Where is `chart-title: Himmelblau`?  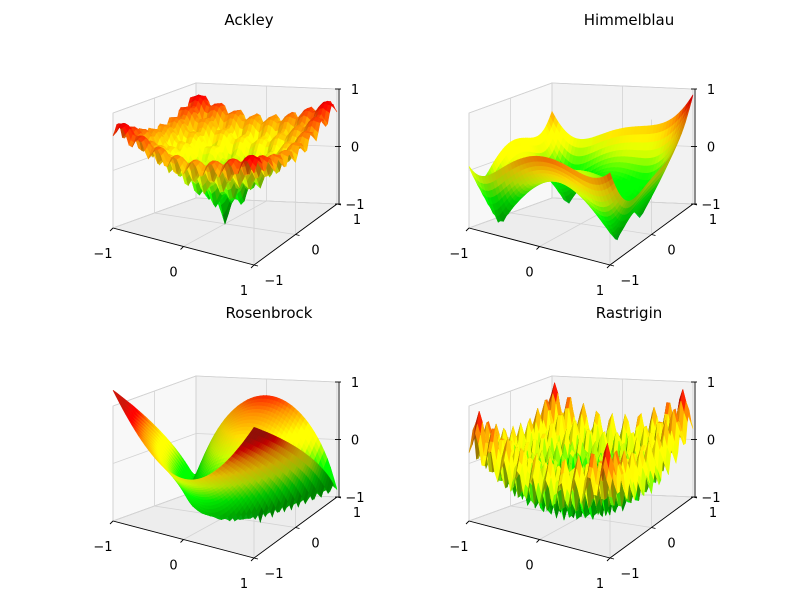 chart-title: Himmelblau is located at coordinates (629, 20).